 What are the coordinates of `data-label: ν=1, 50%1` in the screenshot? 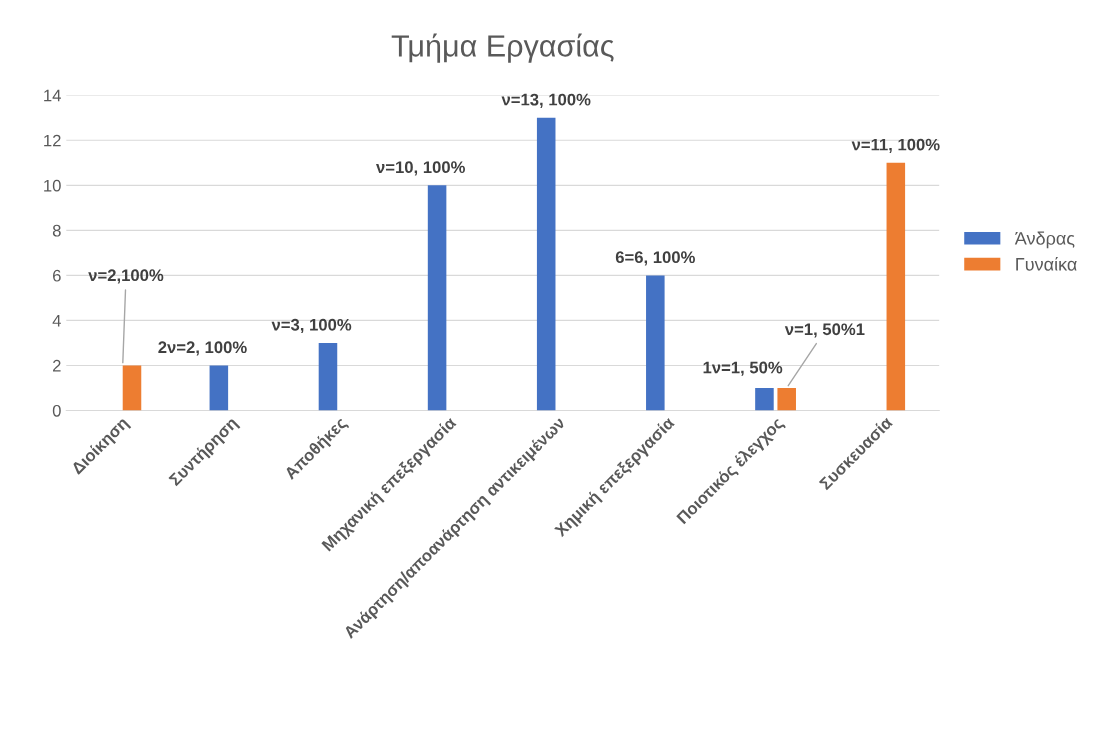 It's located at (824, 330).